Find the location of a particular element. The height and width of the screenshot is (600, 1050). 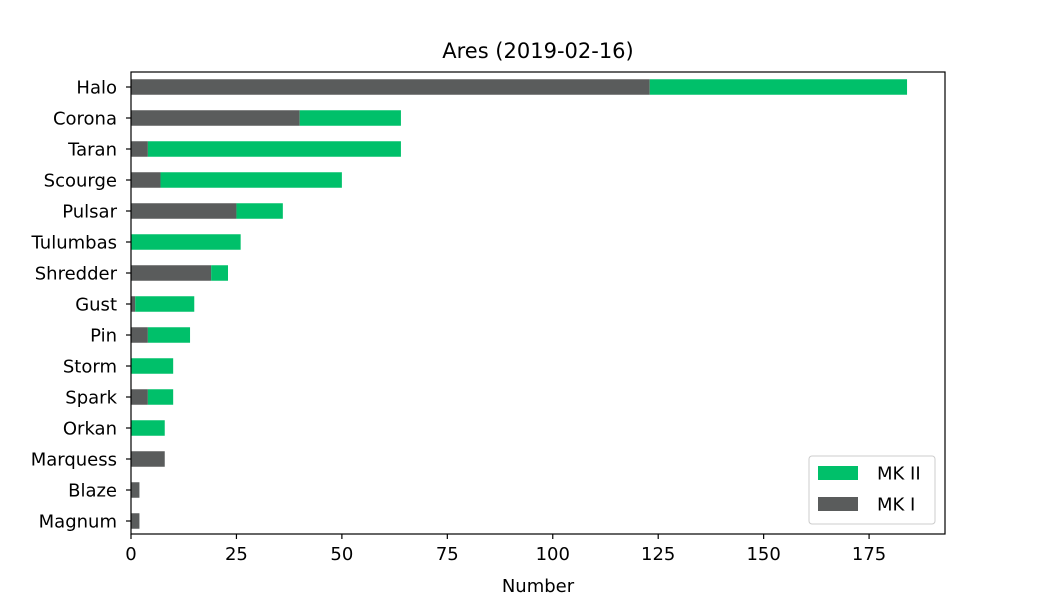

legend-swatch-mk-i is located at coordinates (838, 504).